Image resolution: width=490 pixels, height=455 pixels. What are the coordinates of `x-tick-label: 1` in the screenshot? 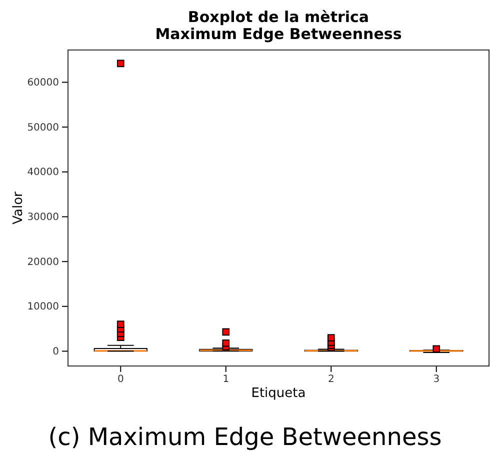 It's located at (226, 380).